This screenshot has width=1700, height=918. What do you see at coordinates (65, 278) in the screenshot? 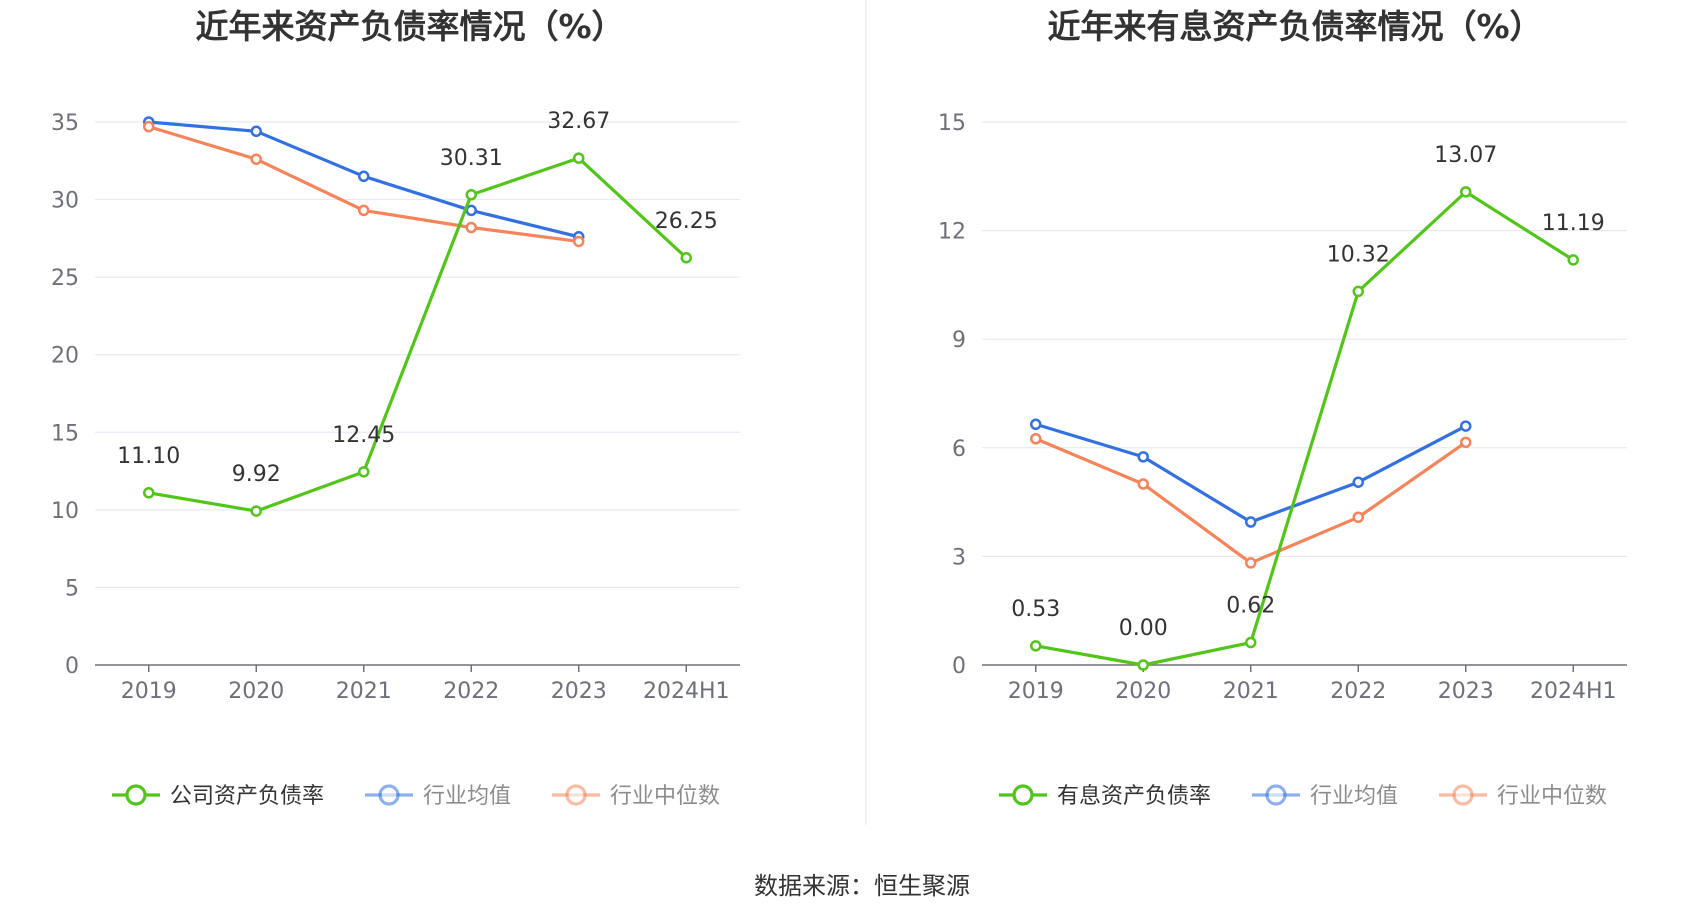
I see `y-tick-label: 25` at bounding box center [65, 278].